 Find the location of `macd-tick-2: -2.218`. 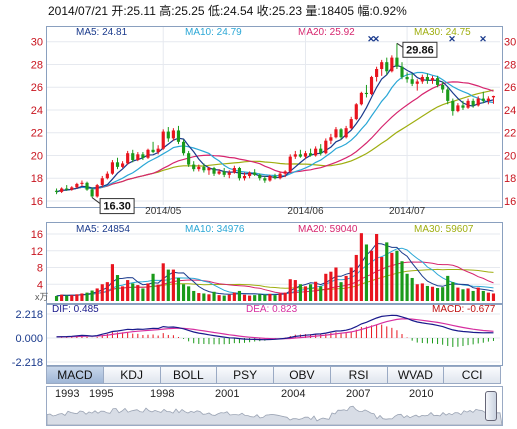

macd-tick-2: -2.218 is located at coordinates (27, 363).